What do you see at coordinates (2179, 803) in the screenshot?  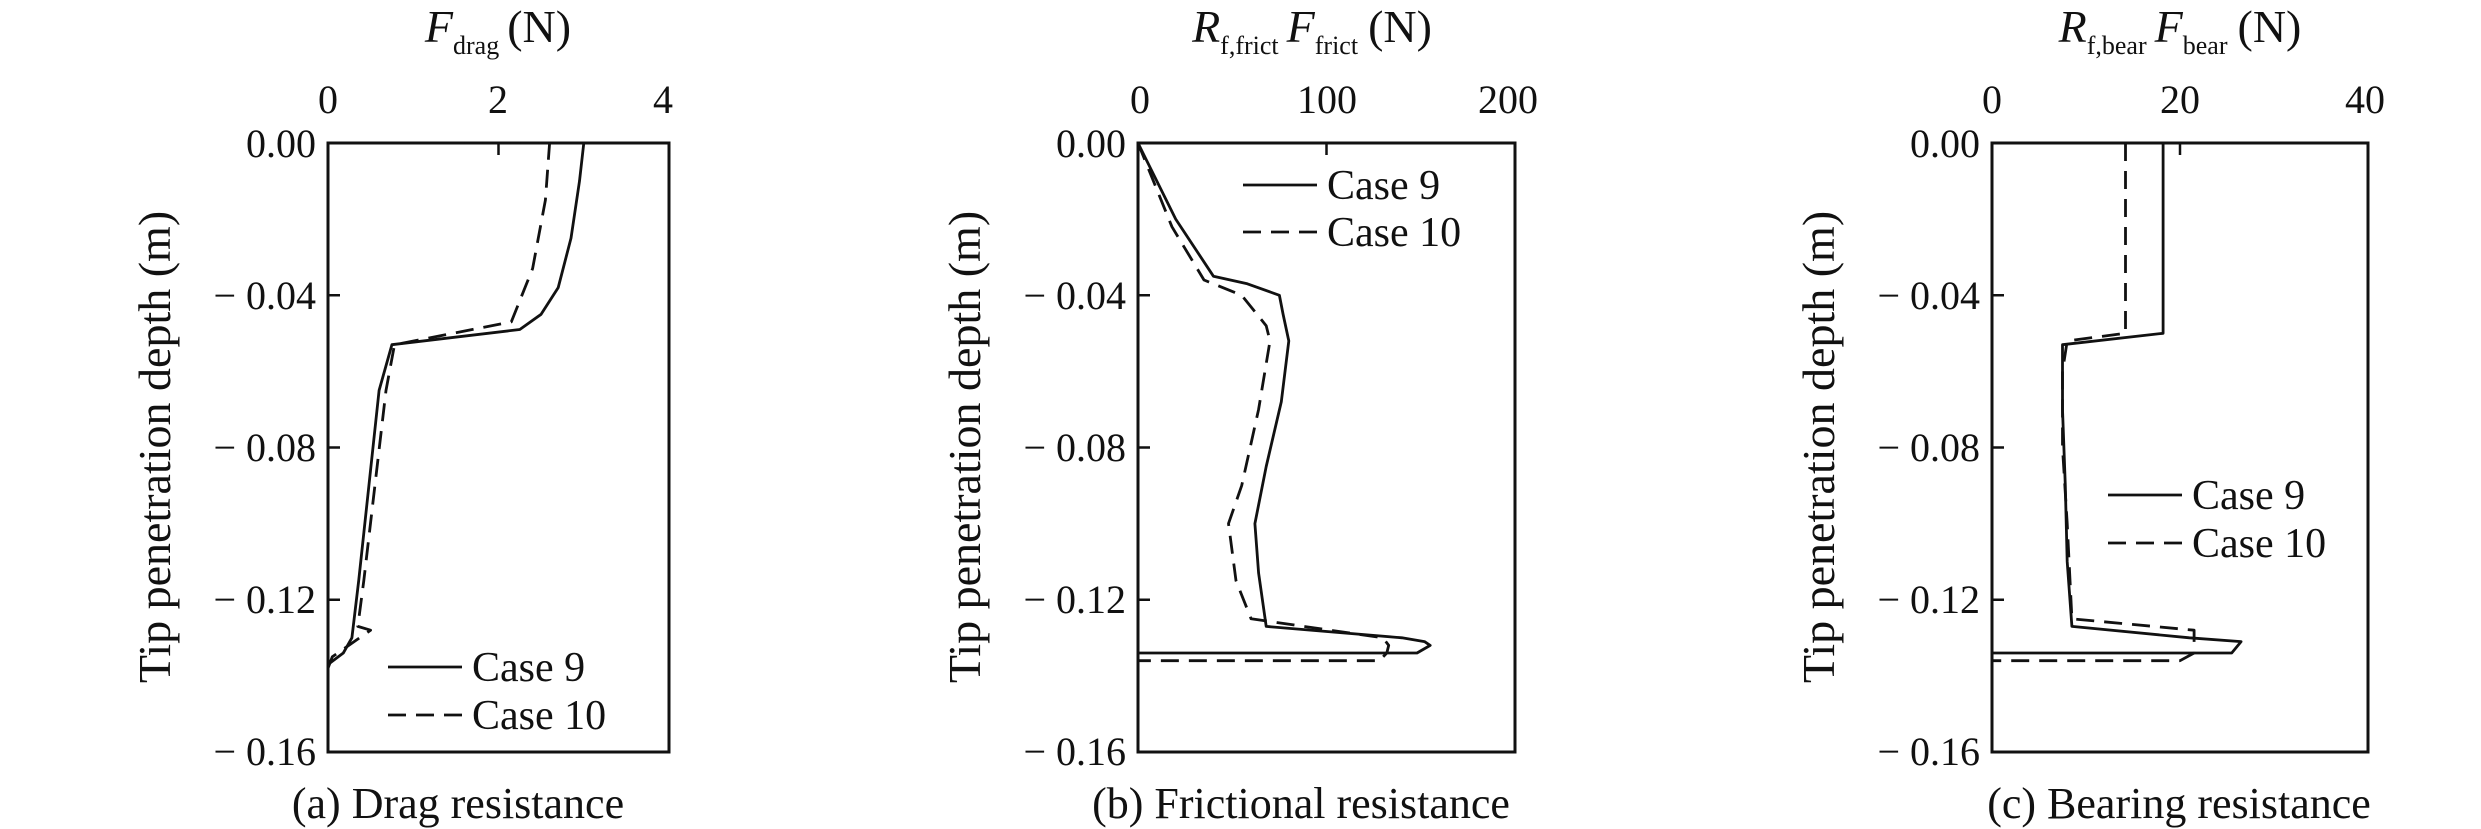 I see `caption-c: (c) Bearing resistance` at bounding box center [2179, 803].